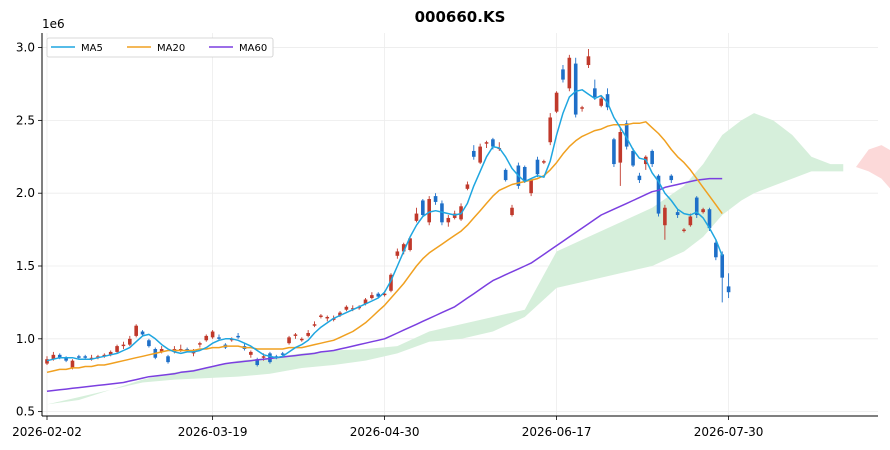 This screenshot has width=890, height=450. Describe the element at coordinates (47, 432) in the screenshot. I see `x-tick-label: 2026-02-02` at that location.